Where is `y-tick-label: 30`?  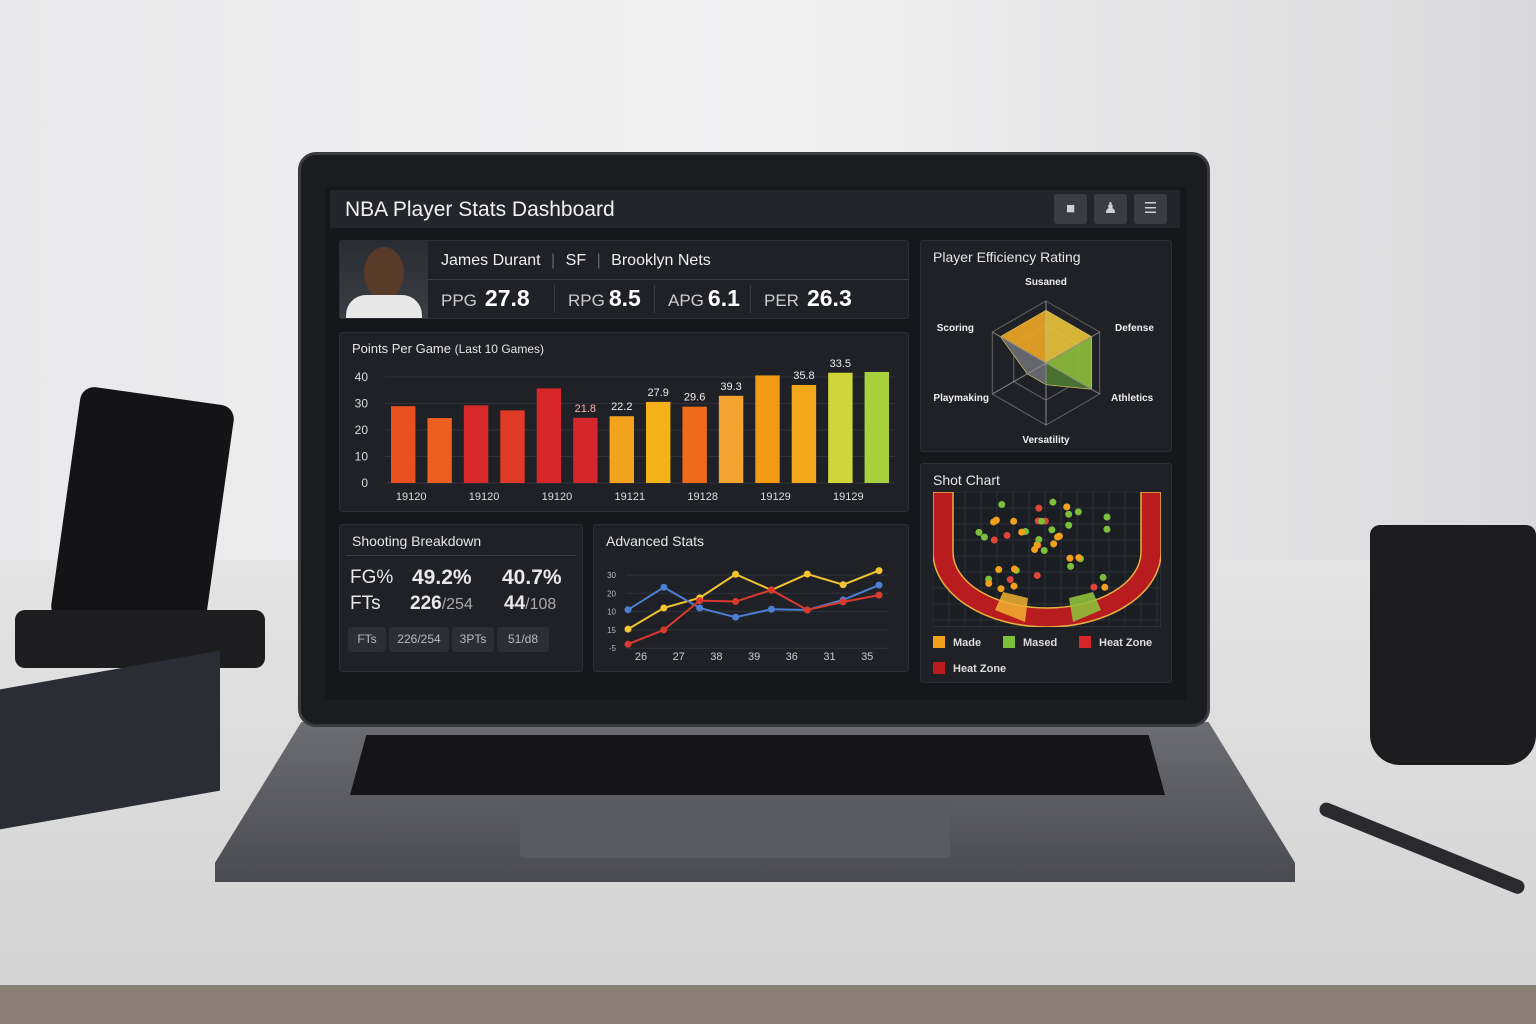 y-tick-label: 30 is located at coordinates (362, 404).